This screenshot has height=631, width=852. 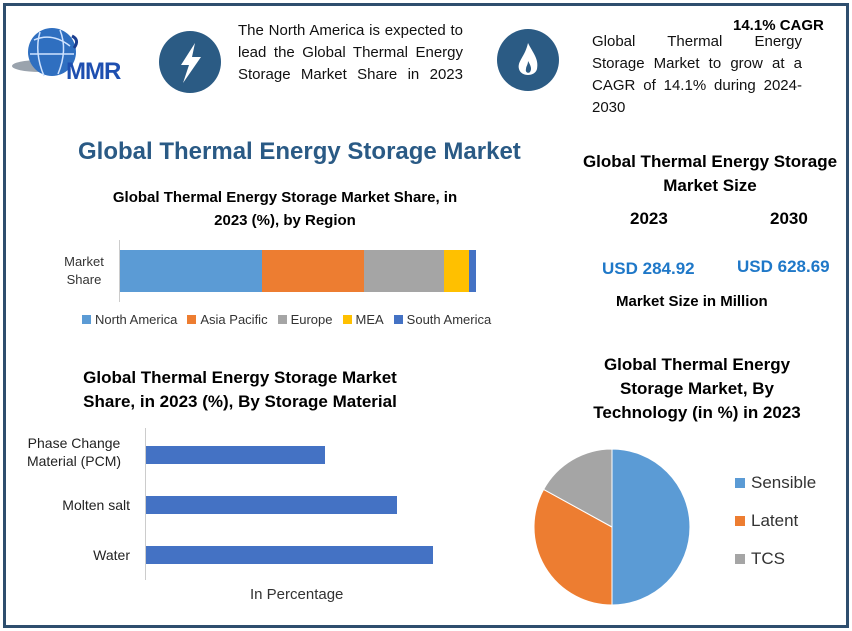 What do you see at coordinates (528, 60) in the screenshot?
I see `flame-icon` at bounding box center [528, 60].